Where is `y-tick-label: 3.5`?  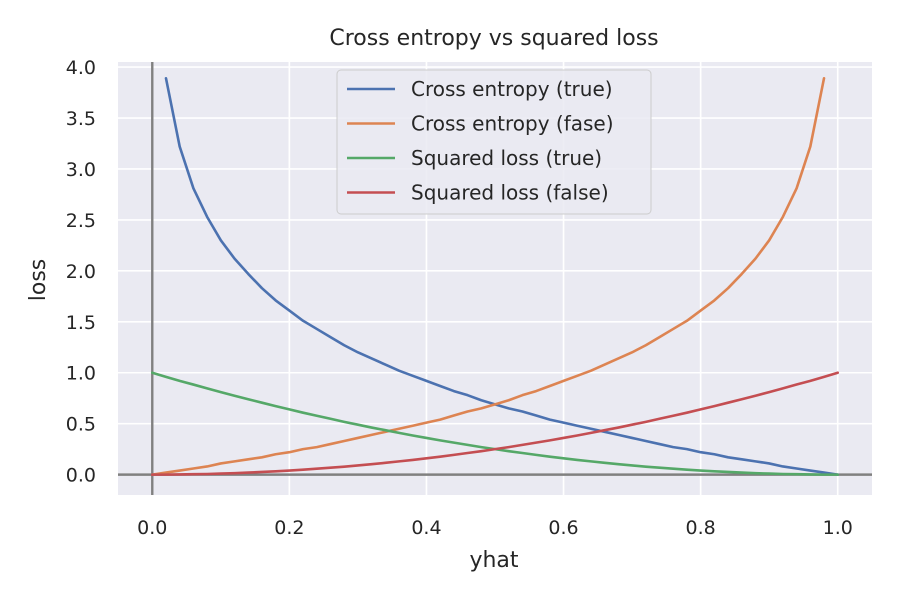
y-tick-label: 3.5 is located at coordinates (81, 119).